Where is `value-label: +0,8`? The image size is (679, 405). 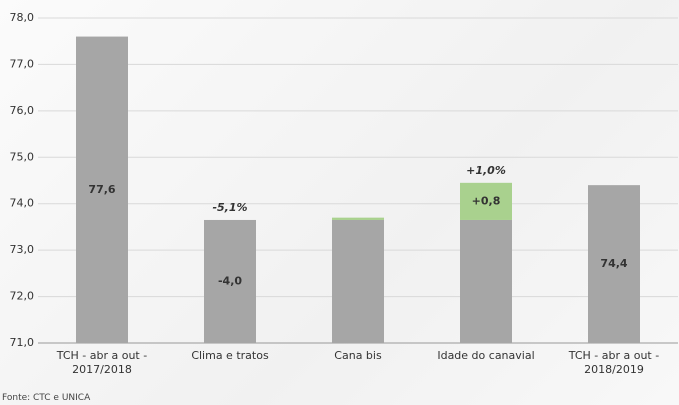
value-label: +0,8 is located at coordinates (486, 200).